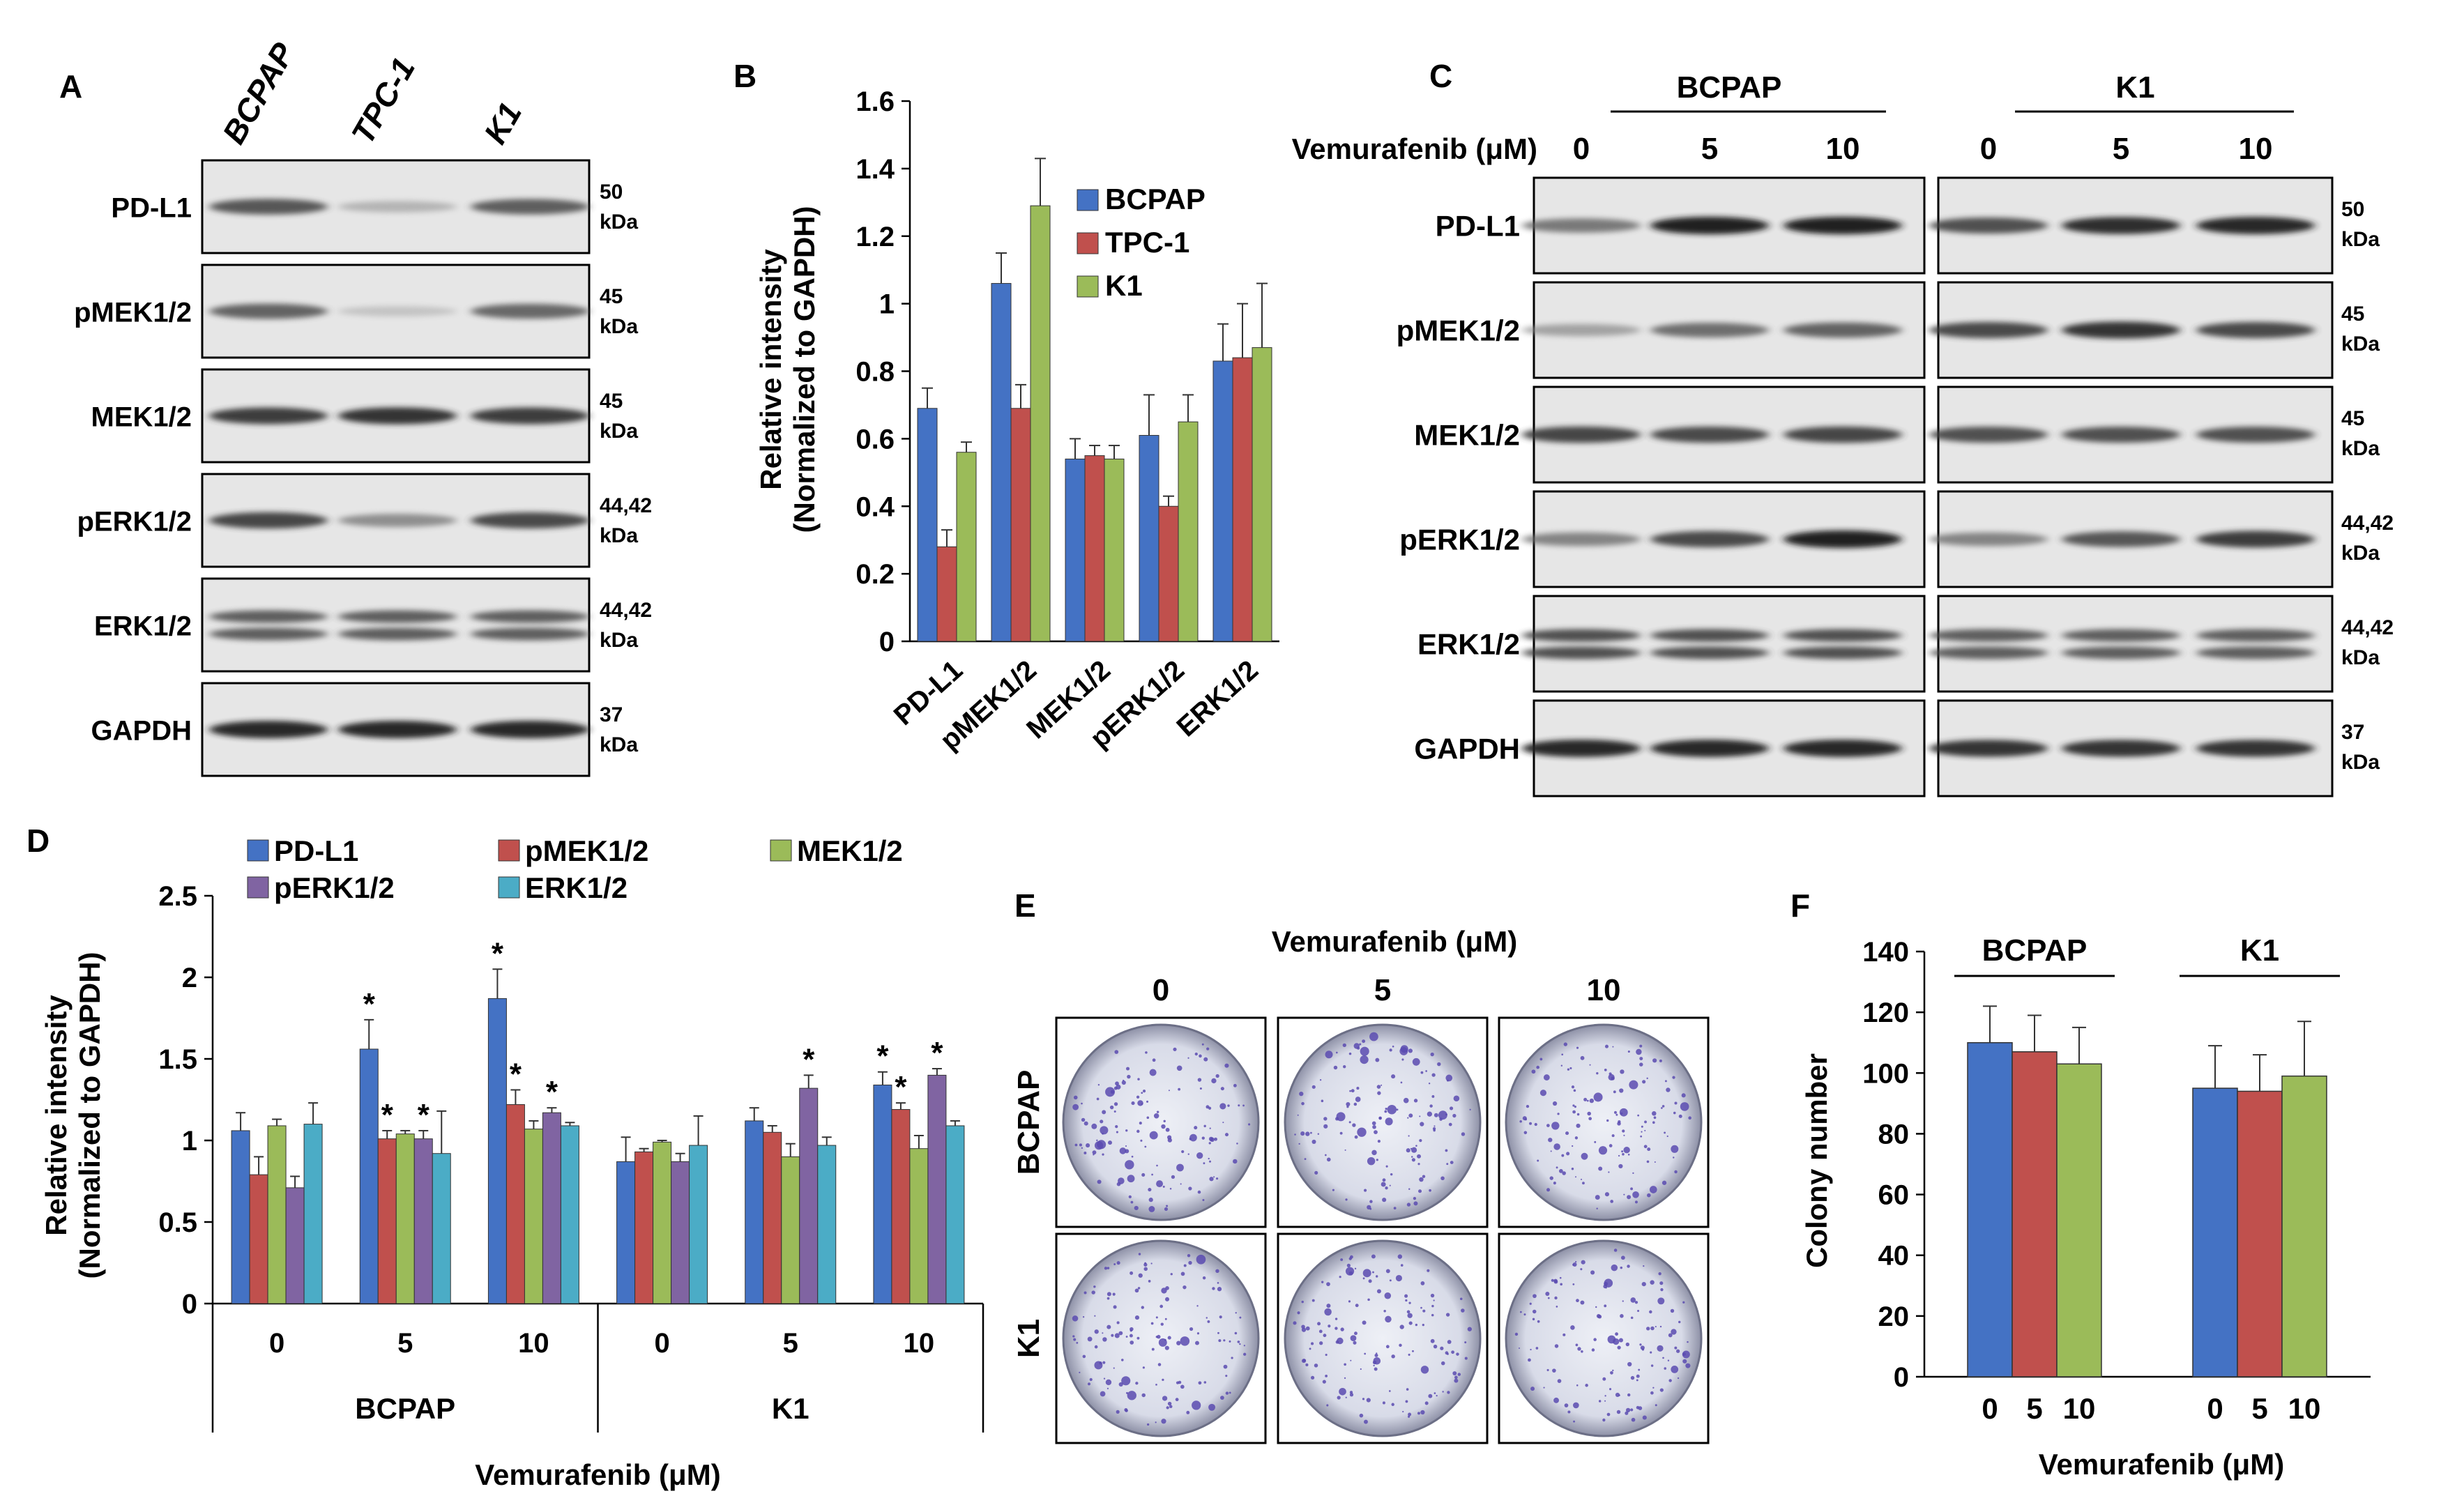 The width and height of the screenshot is (2441, 1512). I want to click on legend-label-b-1: TPC-1, so click(1147, 242).